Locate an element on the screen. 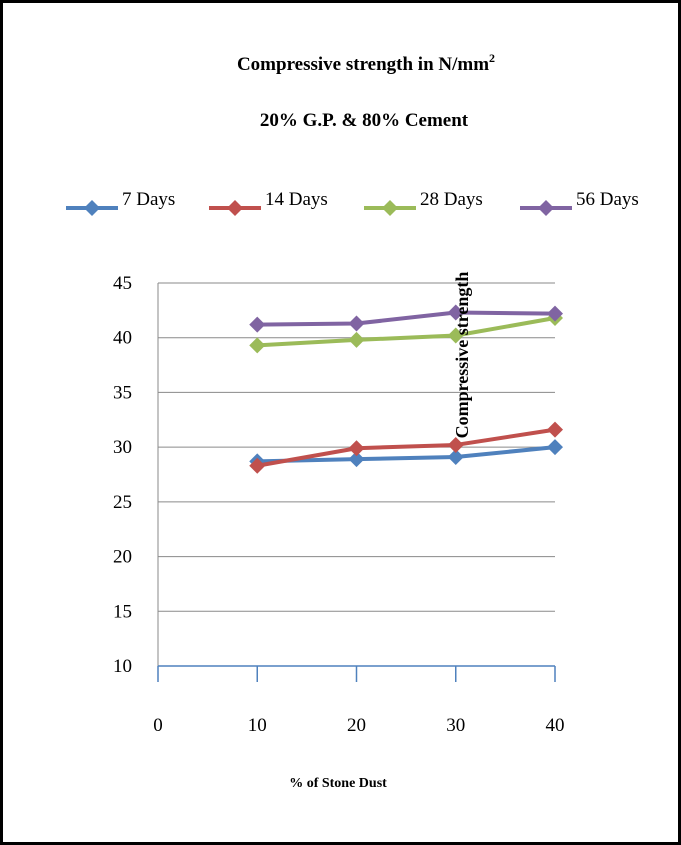 Image resolution: width=681 pixels, height=845 pixels. legend-item-7-days: 7 Days is located at coordinates (120, 202).